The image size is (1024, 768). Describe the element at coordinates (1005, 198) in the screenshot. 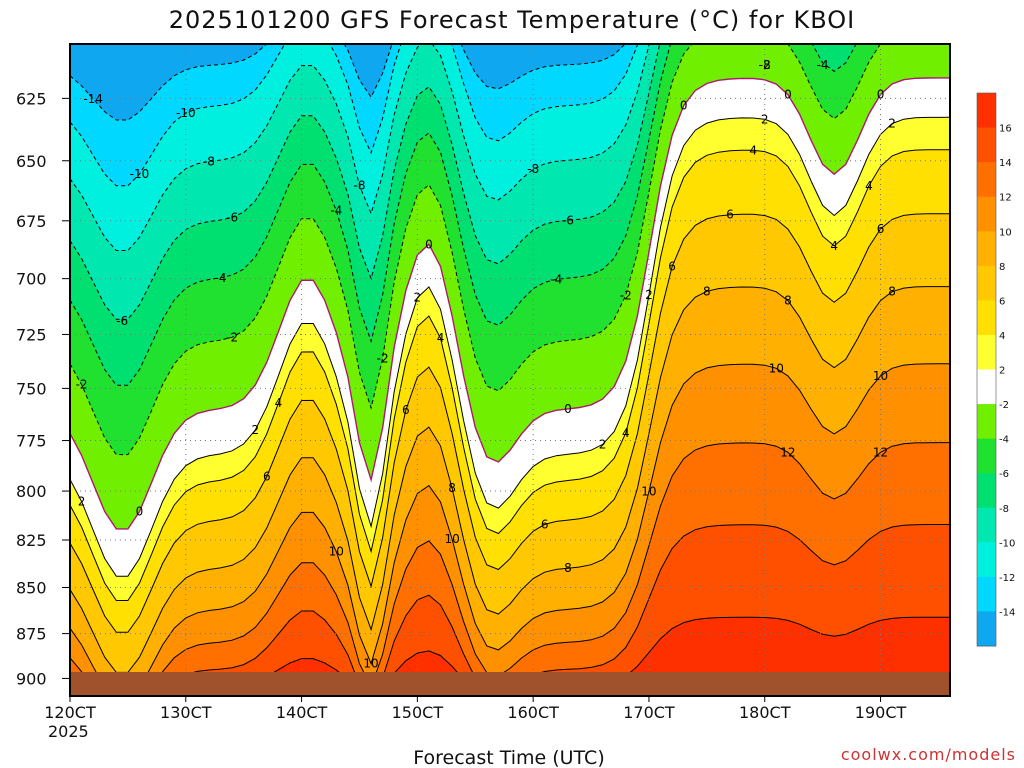

I see `colorbar-label: 12` at that location.